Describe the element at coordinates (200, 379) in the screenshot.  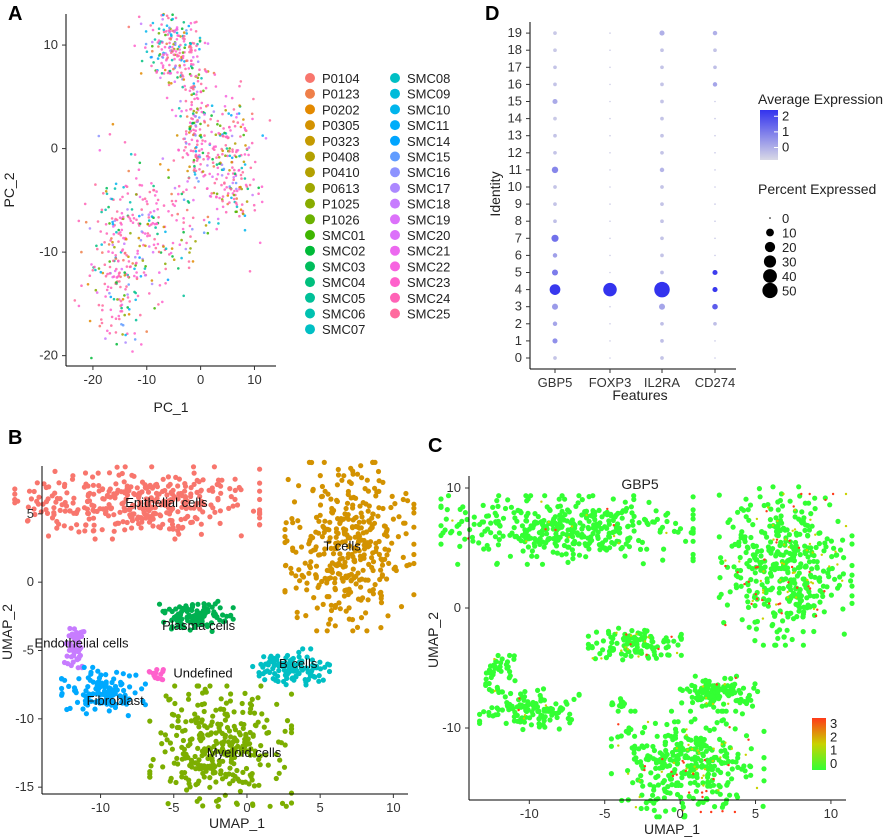
I see `pca-x-tick-label: 0` at that location.